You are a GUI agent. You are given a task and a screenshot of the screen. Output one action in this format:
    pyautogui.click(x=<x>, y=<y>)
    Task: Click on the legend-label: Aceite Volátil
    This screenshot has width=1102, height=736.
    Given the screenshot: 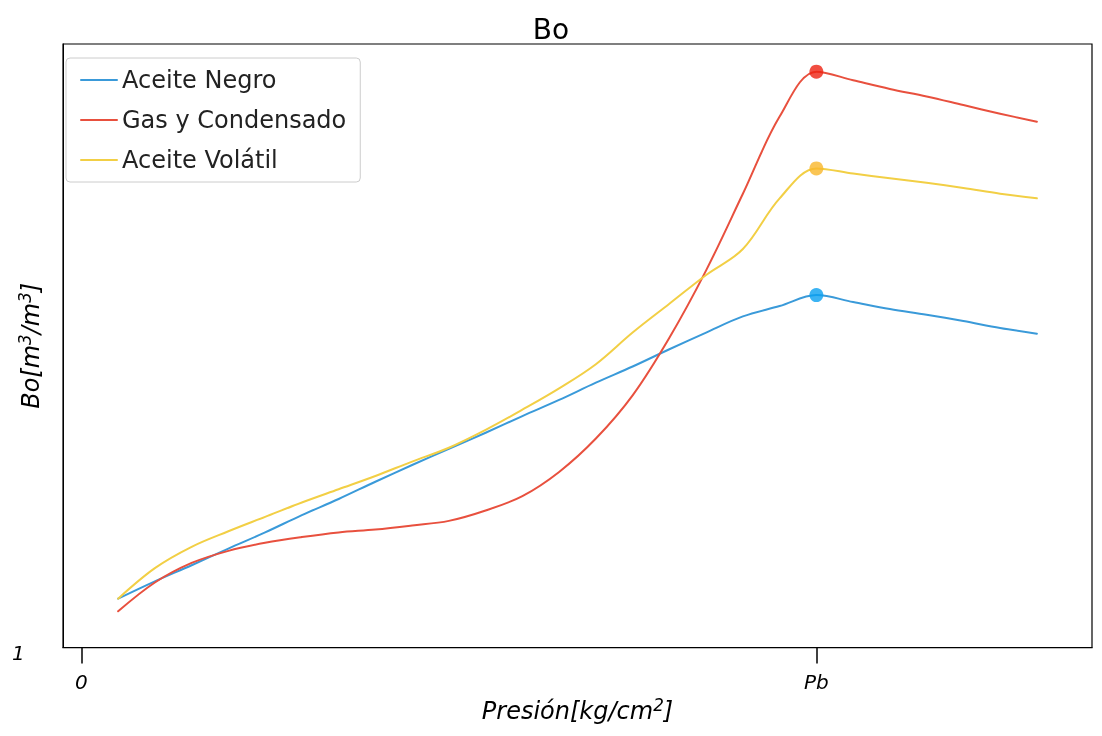 What is the action you would take?
    pyautogui.click(x=200, y=160)
    